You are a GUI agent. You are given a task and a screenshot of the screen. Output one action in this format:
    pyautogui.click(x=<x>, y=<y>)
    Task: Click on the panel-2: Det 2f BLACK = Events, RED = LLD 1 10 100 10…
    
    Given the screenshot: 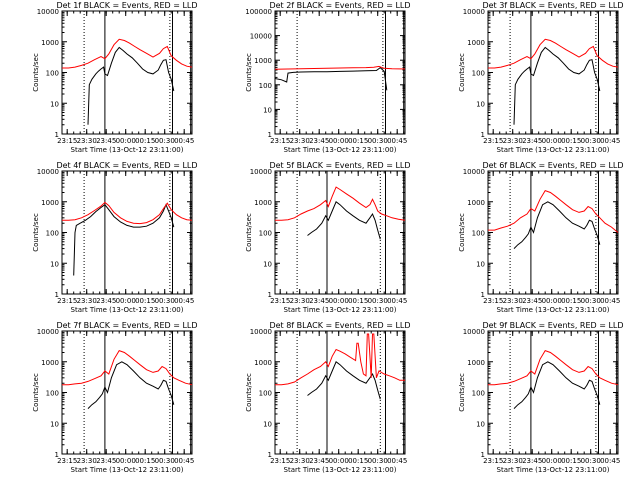 What is the action you would take?
    pyautogui.click(x=328, y=77)
    